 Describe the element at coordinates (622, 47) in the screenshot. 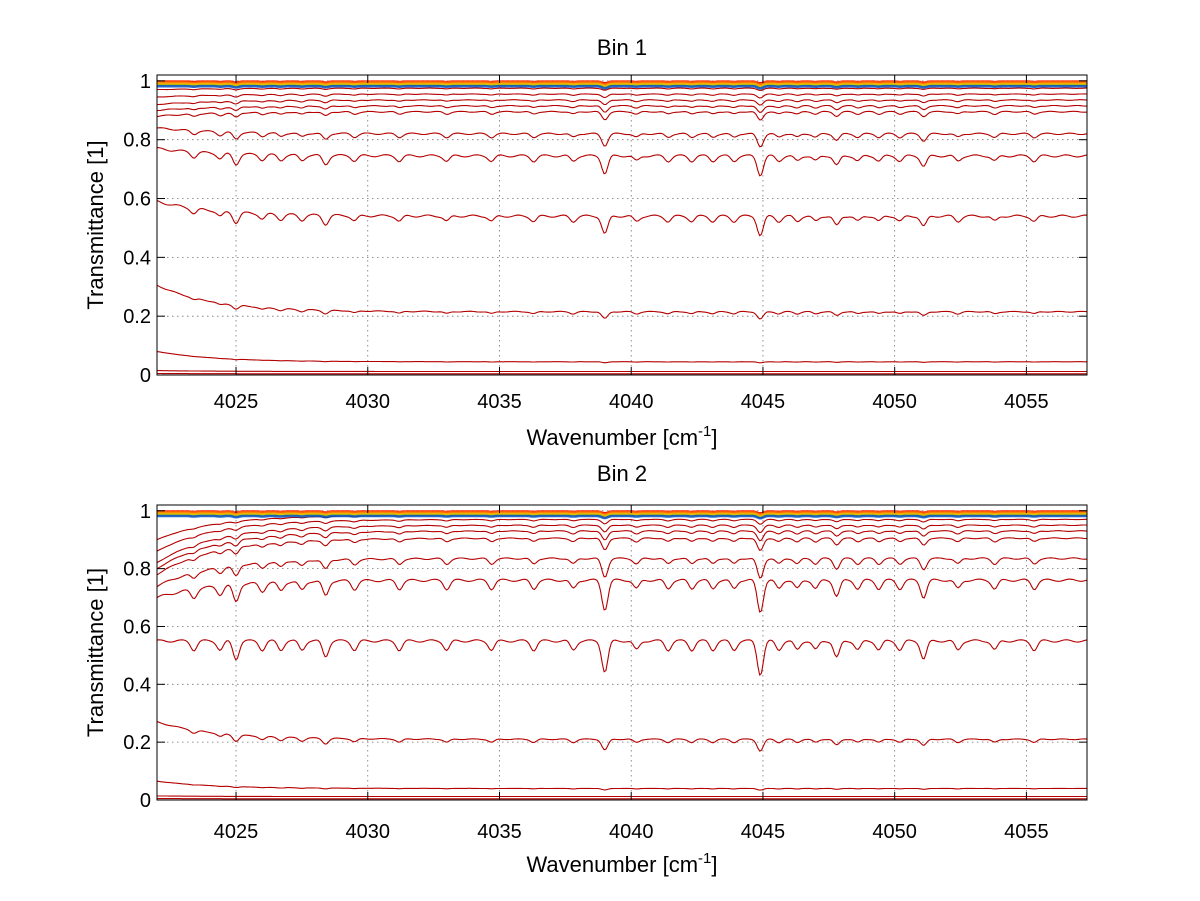

I see `chart-title: Bin 1` at that location.